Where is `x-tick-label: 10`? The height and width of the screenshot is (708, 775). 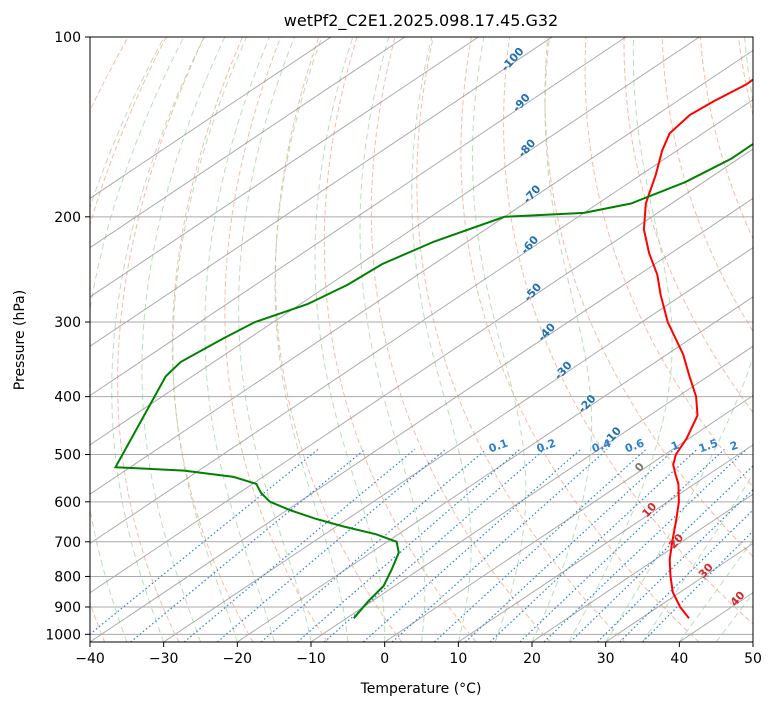
x-tick-label: 10 is located at coordinates (458, 659).